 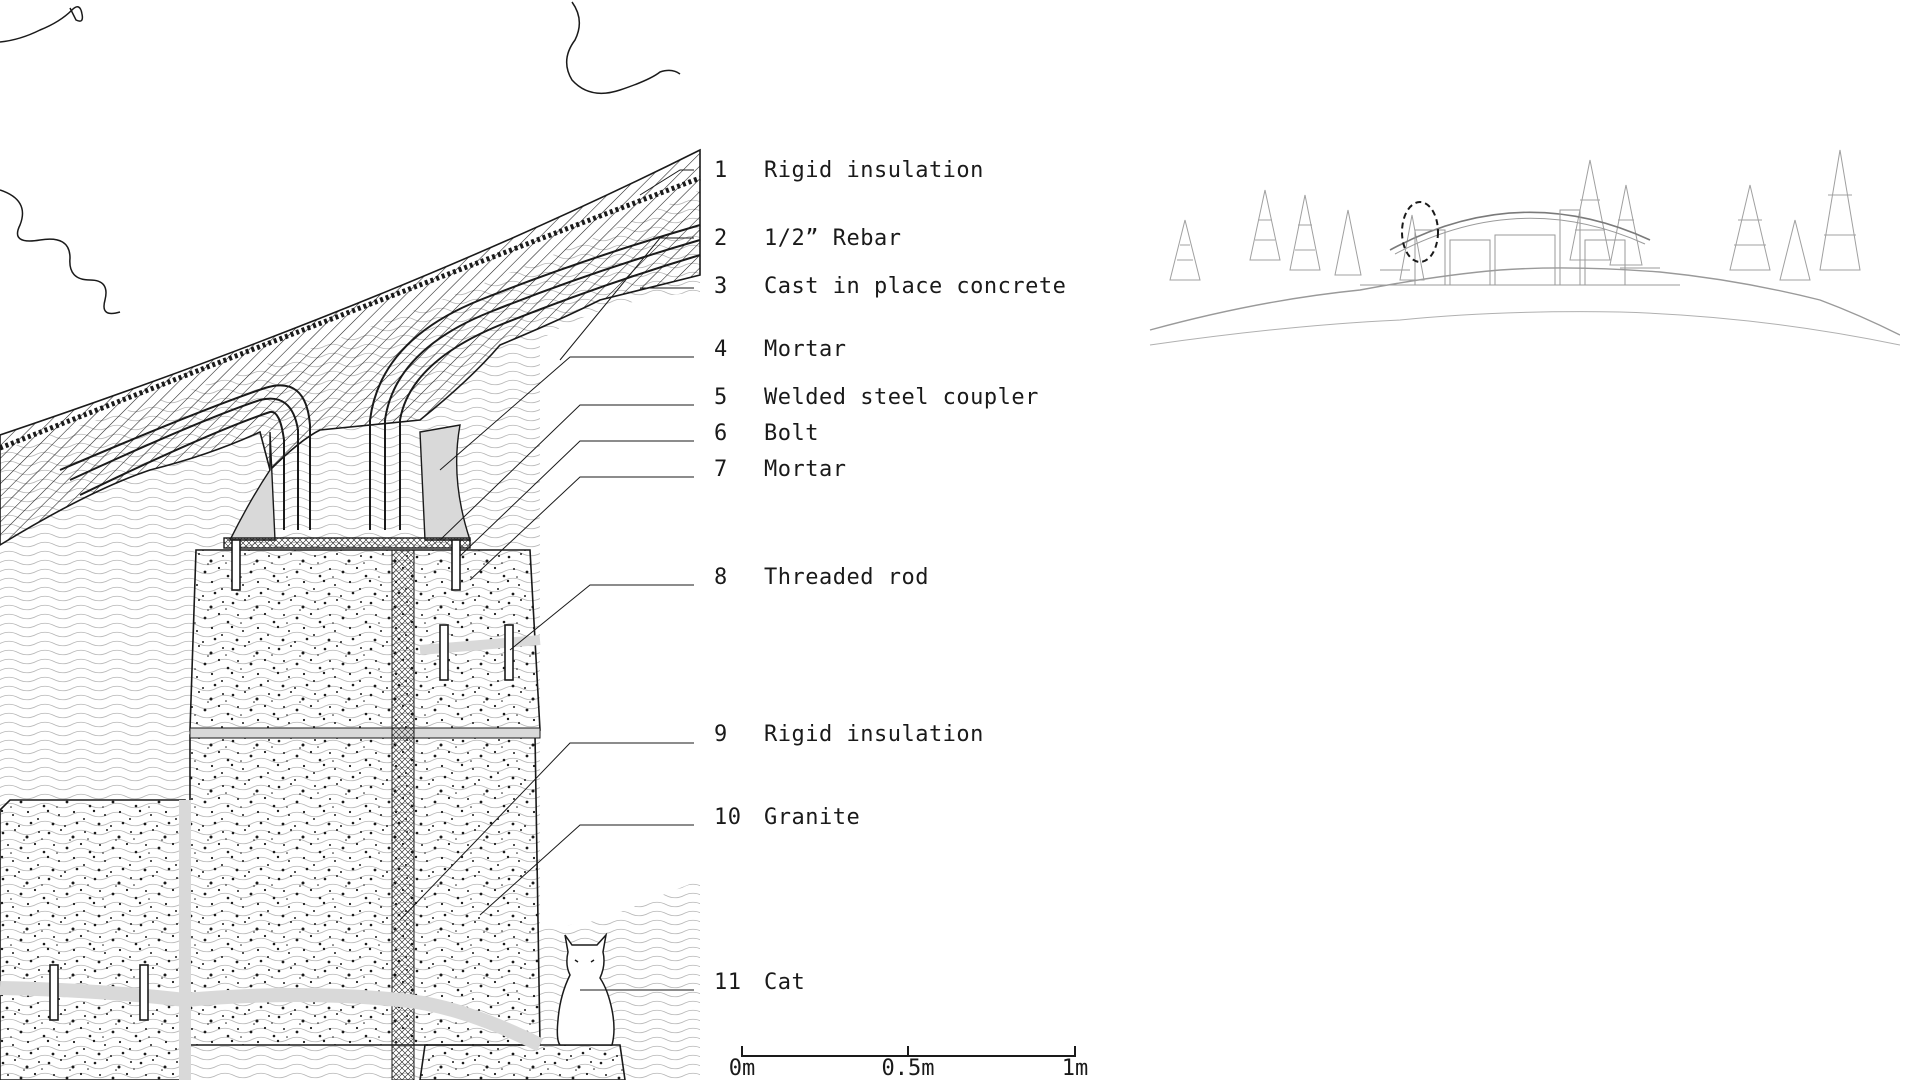 What do you see at coordinates (833, 238) in the screenshot?
I see `legend-label: 1/2” Rebar` at bounding box center [833, 238].